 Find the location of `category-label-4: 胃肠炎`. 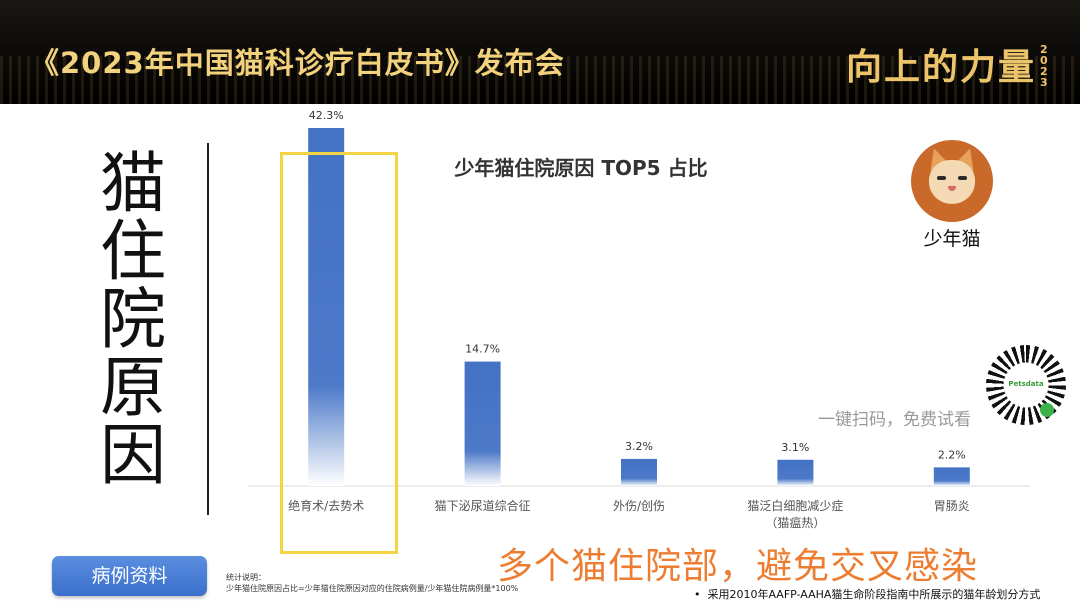

category-label-4: 胃肠炎 is located at coordinates (952, 506).